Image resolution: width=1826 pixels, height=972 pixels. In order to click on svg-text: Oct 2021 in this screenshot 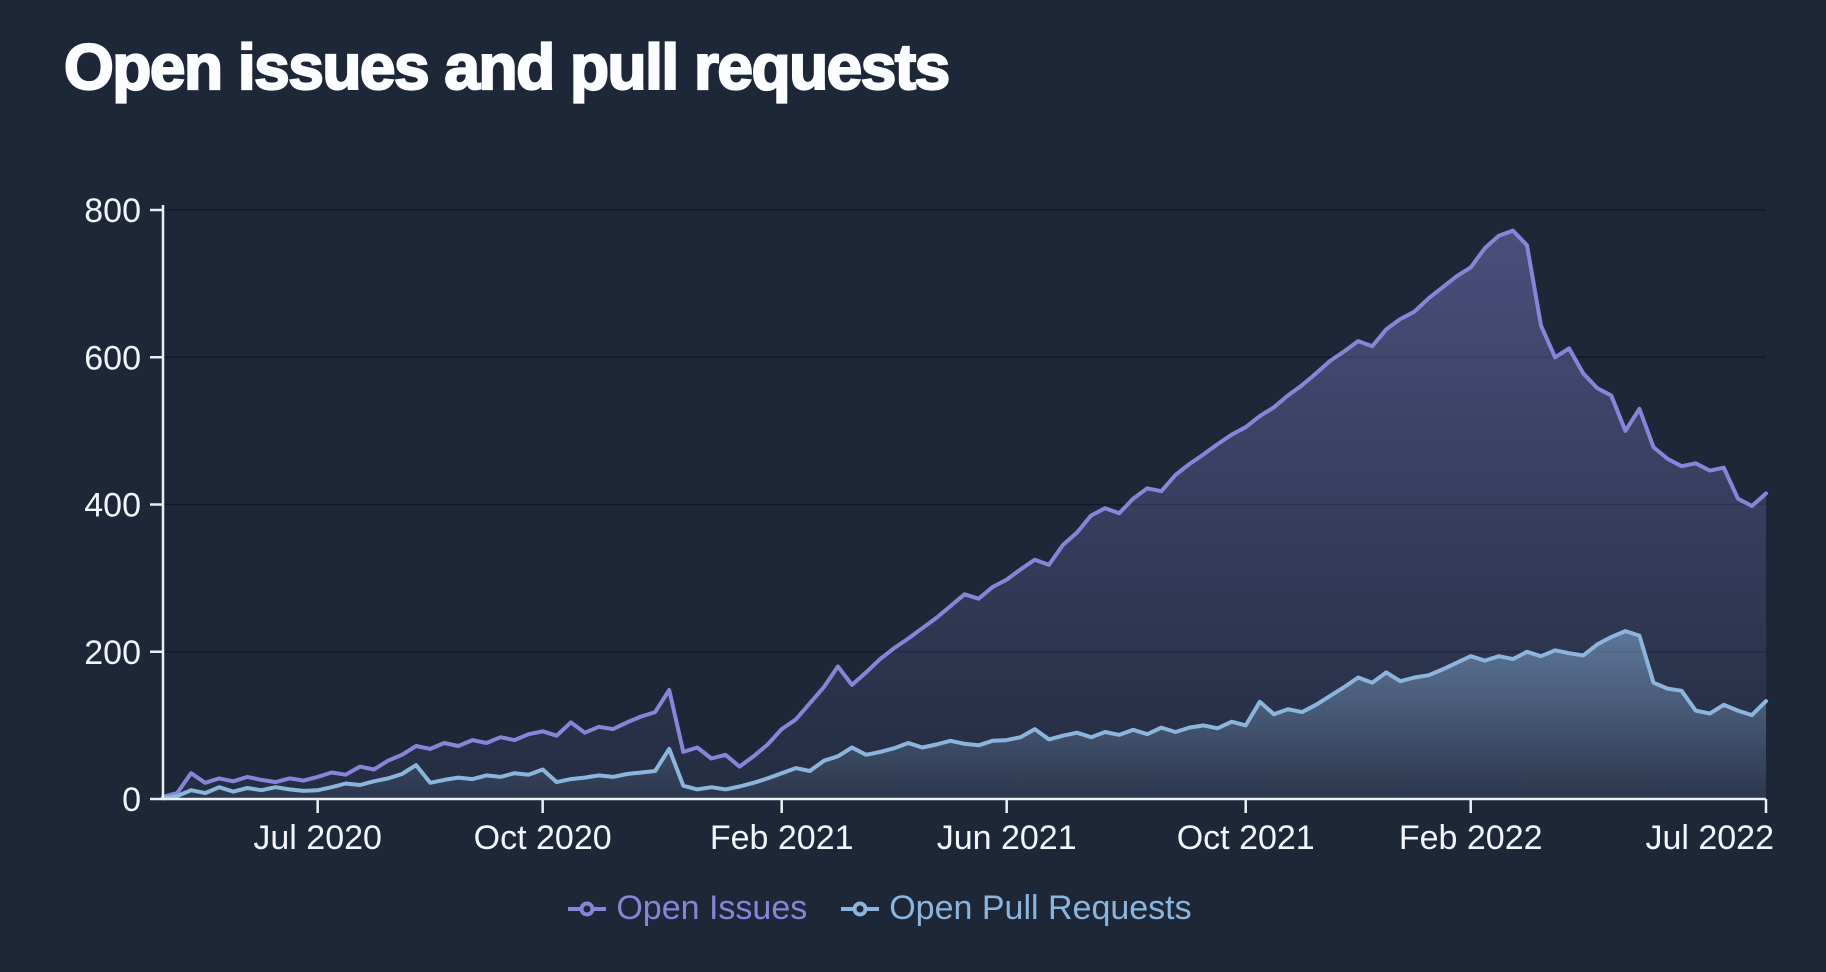, I will do `click(1246, 838)`.